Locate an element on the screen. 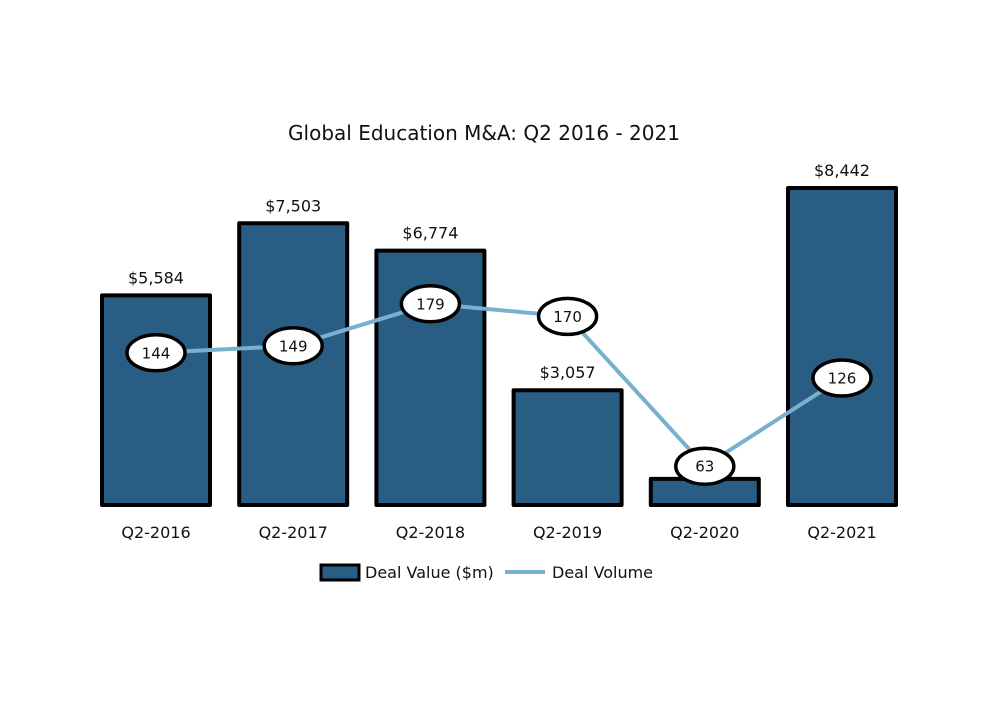 The width and height of the screenshot is (1000, 706). bar-value-label: $7,503 is located at coordinates (293, 205).